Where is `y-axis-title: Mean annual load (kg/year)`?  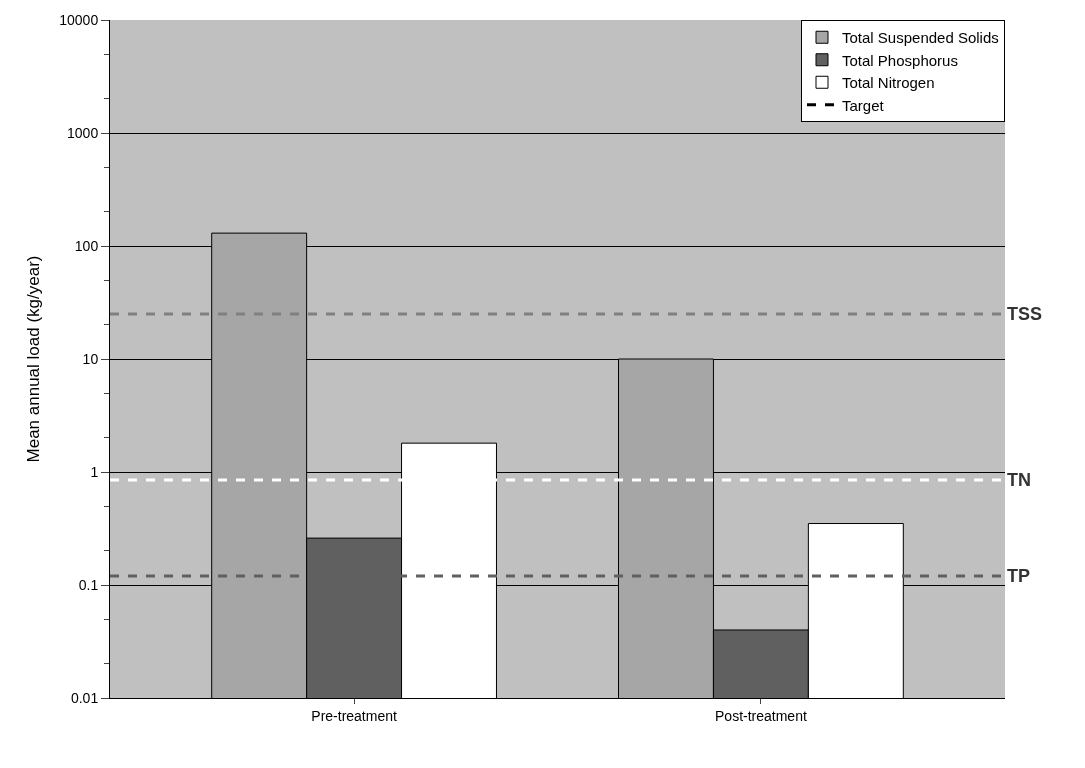
y-axis-title: Mean annual load (kg/year) is located at coordinates (33, 359).